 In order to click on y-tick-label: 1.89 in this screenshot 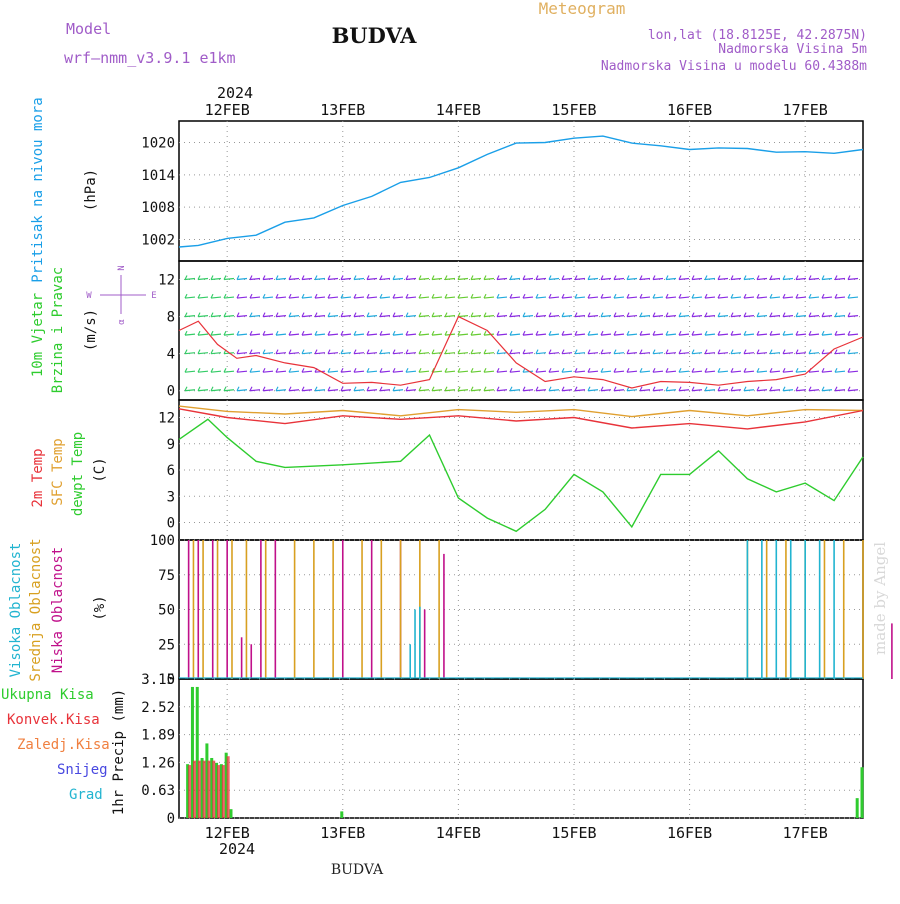, I will do `click(158, 736)`.